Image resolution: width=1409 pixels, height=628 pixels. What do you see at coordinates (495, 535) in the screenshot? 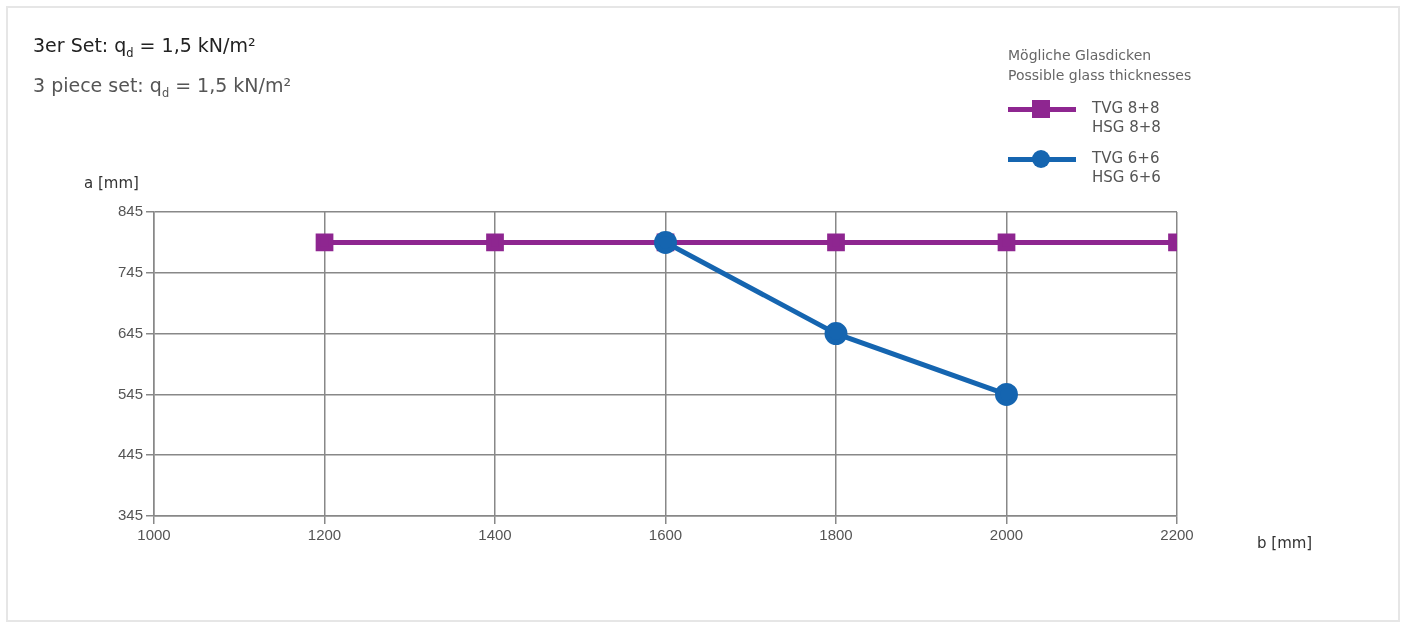
I see `x-tick-label: 1400` at bounding box center [495, 535].